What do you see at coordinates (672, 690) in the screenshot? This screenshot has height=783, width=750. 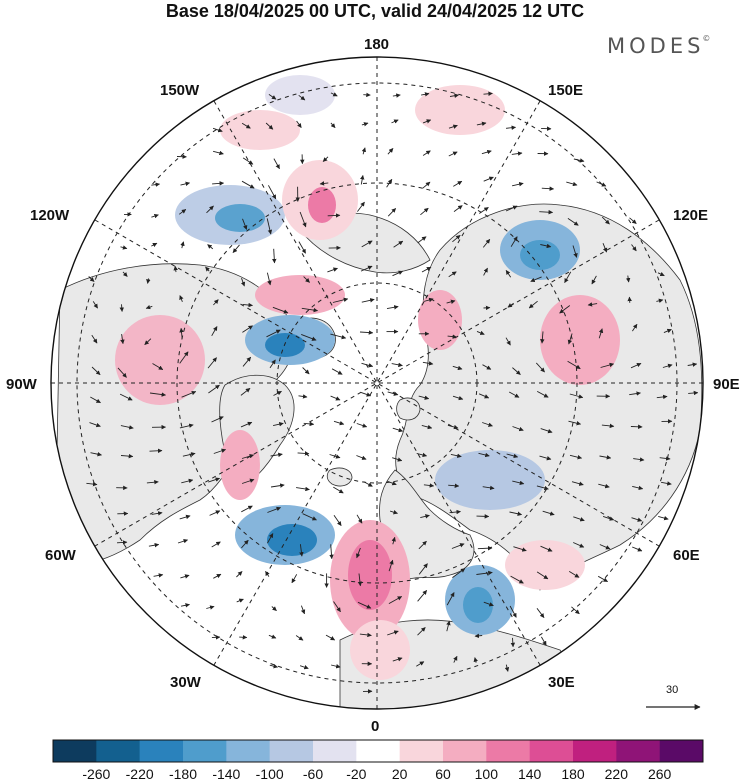 I see `reference-vector-value: 30` at bounding box center [672, 690].